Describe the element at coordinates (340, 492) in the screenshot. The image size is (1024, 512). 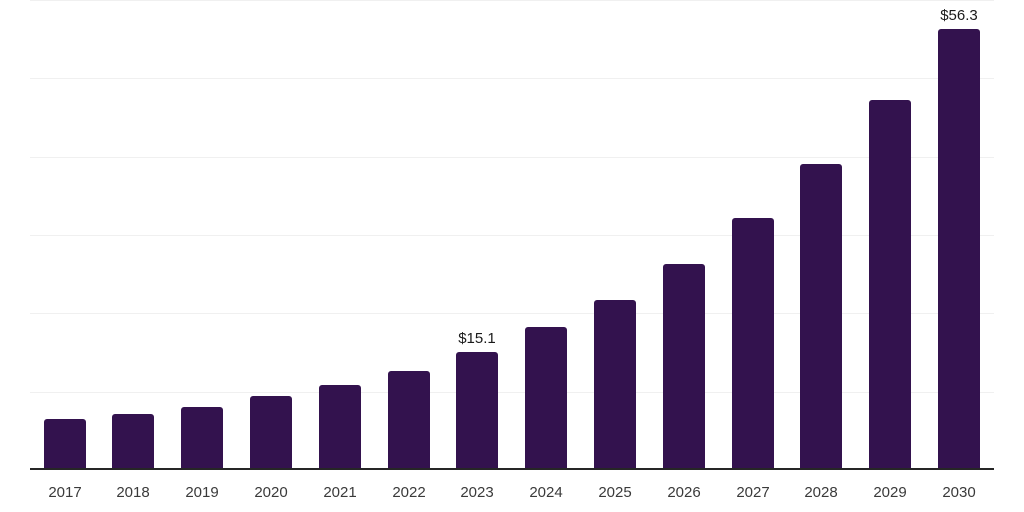
I see `x-tick-2021: 2021` at that location.